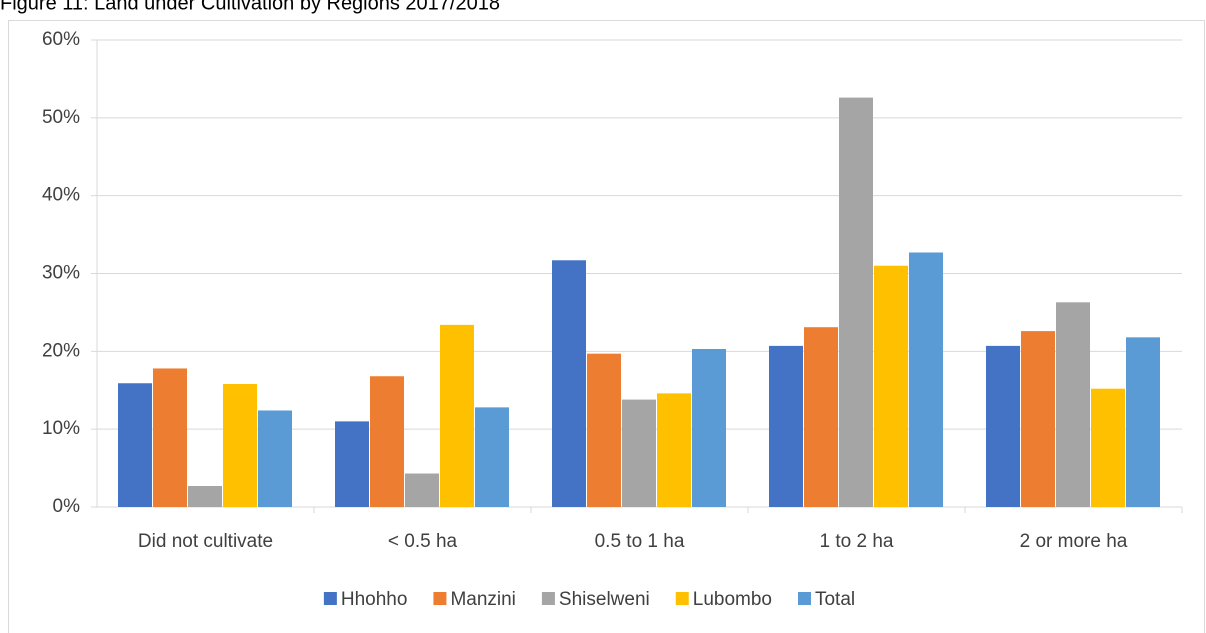 This screenshot has width=1206, height=633. What do you see at coordinates (1074, 541) in the screenshot?
I see `x-tick-label: 2 or more ha` at bounding box center [1074, 541].